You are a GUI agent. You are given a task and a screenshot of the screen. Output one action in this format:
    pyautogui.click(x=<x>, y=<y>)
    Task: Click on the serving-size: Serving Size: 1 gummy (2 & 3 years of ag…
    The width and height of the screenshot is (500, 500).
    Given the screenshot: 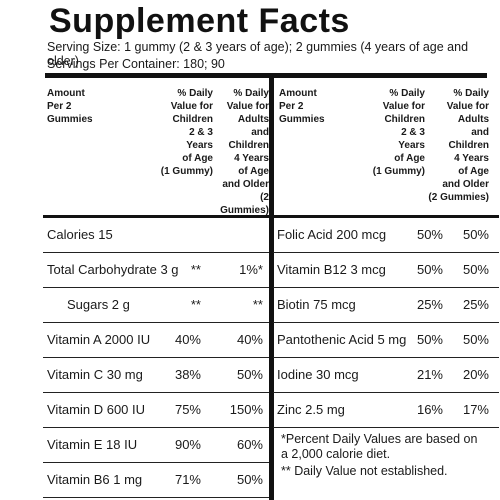 What is the action you would take?
    pyautogui.click(x=258, y=54)
    